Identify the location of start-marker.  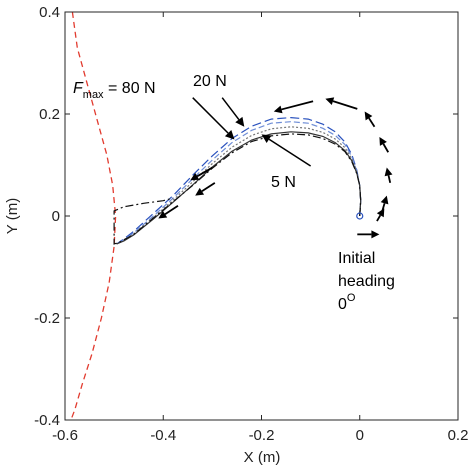
(360, 216).